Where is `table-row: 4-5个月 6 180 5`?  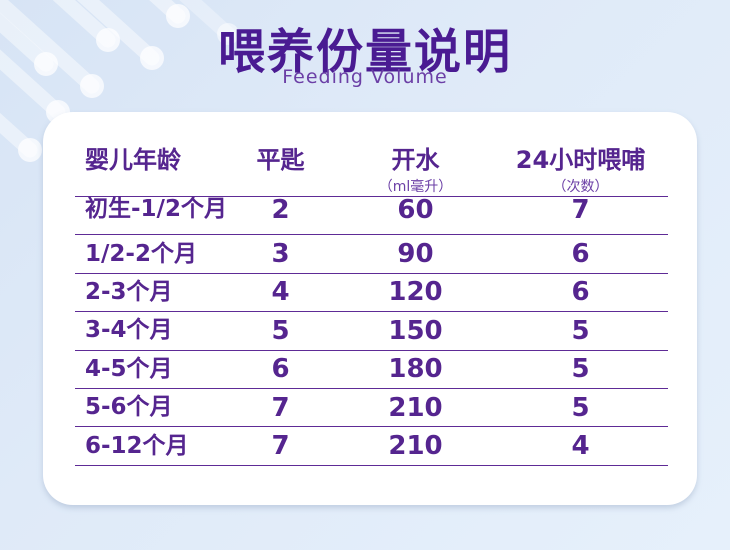
table-row: 4-5个月 6 180 5 is located at coordinates (371, 370).